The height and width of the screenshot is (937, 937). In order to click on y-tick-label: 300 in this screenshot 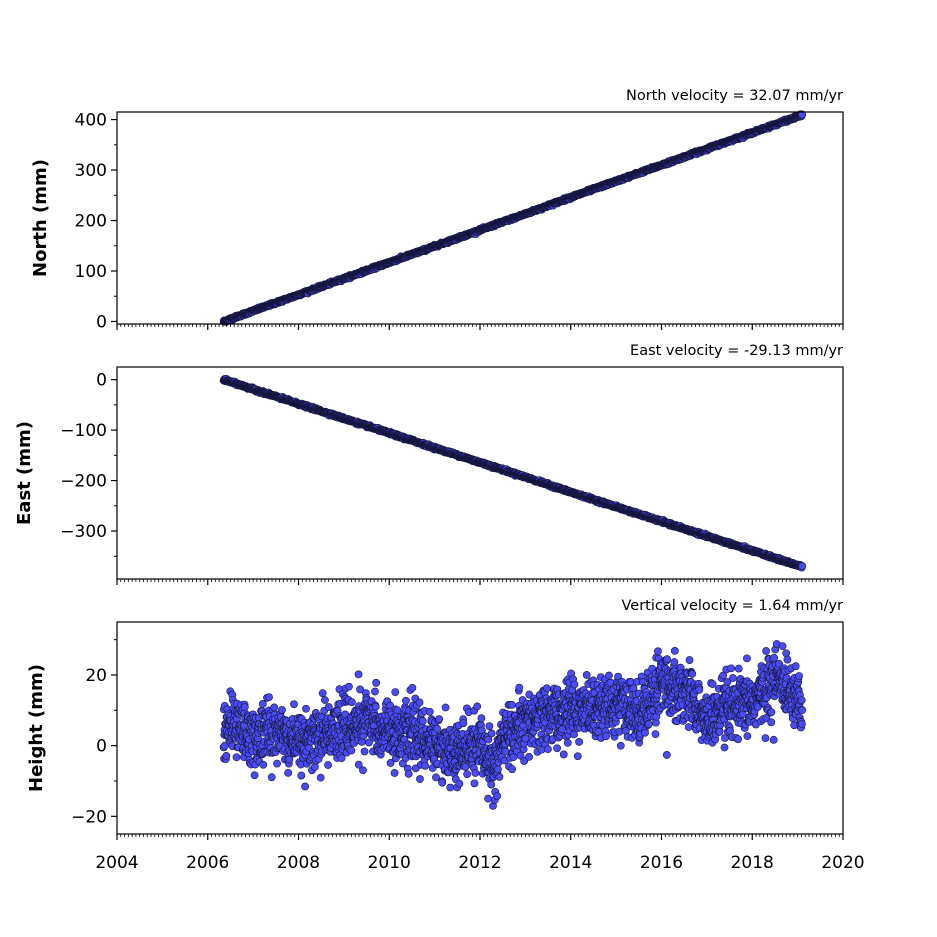, I will do `click(91, 171)`.